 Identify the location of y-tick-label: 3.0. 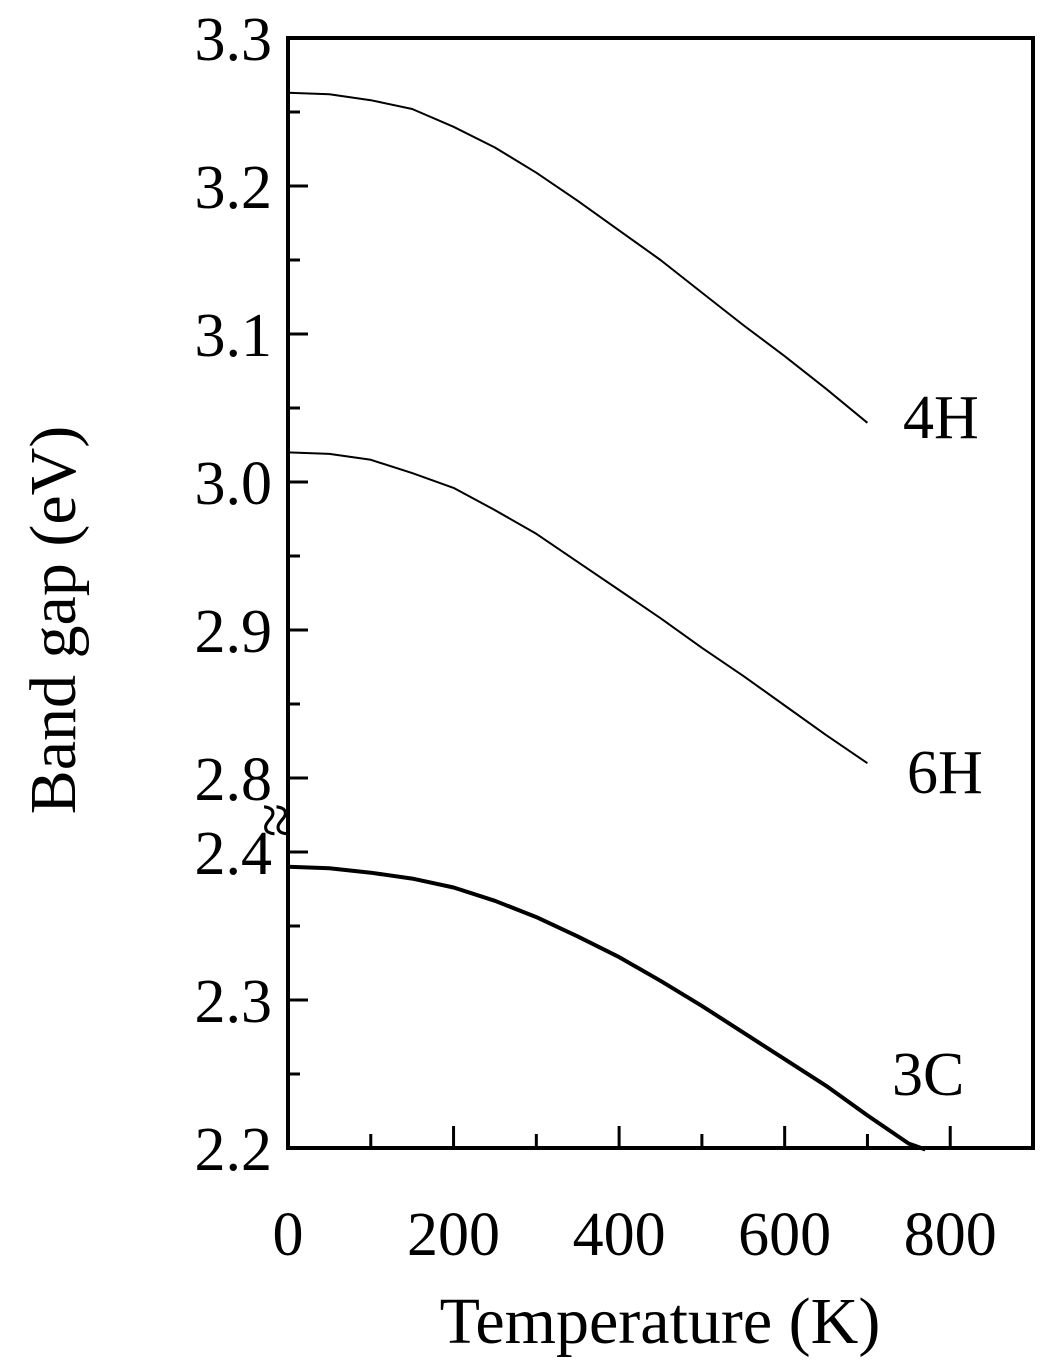
(234, 484).